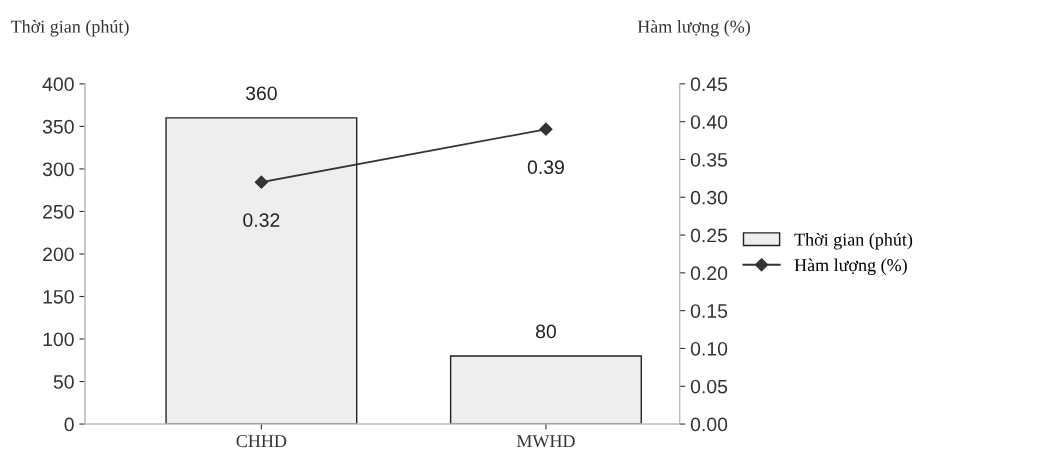  I want to click on y-tick-label: 50, so click(63, 382).